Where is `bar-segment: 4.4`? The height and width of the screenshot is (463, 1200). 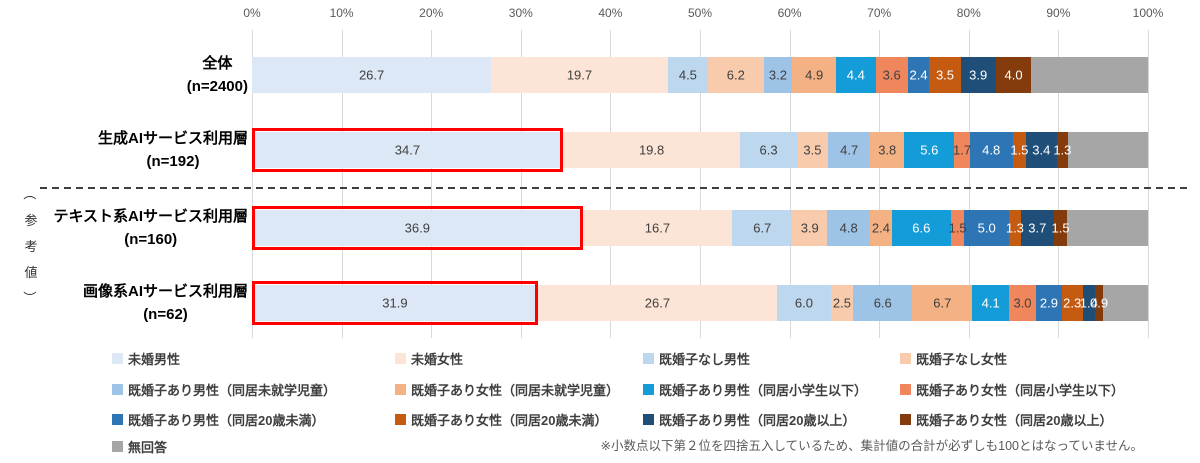 bar-segment: 4.4 is located at coordinates (856, 75).